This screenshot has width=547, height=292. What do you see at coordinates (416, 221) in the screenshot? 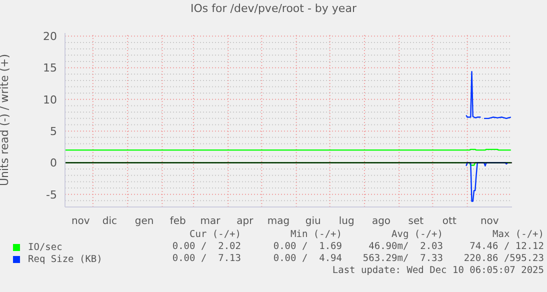
I see `x-tick-label: set` at bounding box center [416, 221].